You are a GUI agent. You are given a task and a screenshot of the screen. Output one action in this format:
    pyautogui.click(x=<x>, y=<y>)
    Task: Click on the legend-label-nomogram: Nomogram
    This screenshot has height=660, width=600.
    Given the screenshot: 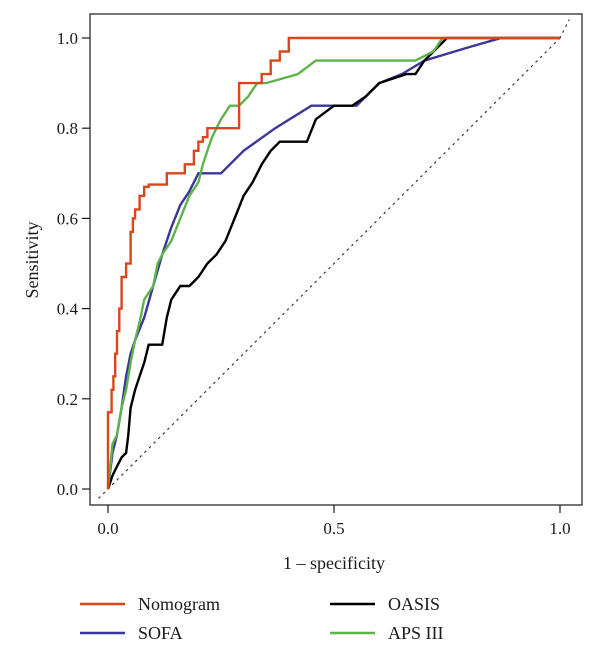 What is the action you would take?
    pyautogui.click(x=179, y=604)
    